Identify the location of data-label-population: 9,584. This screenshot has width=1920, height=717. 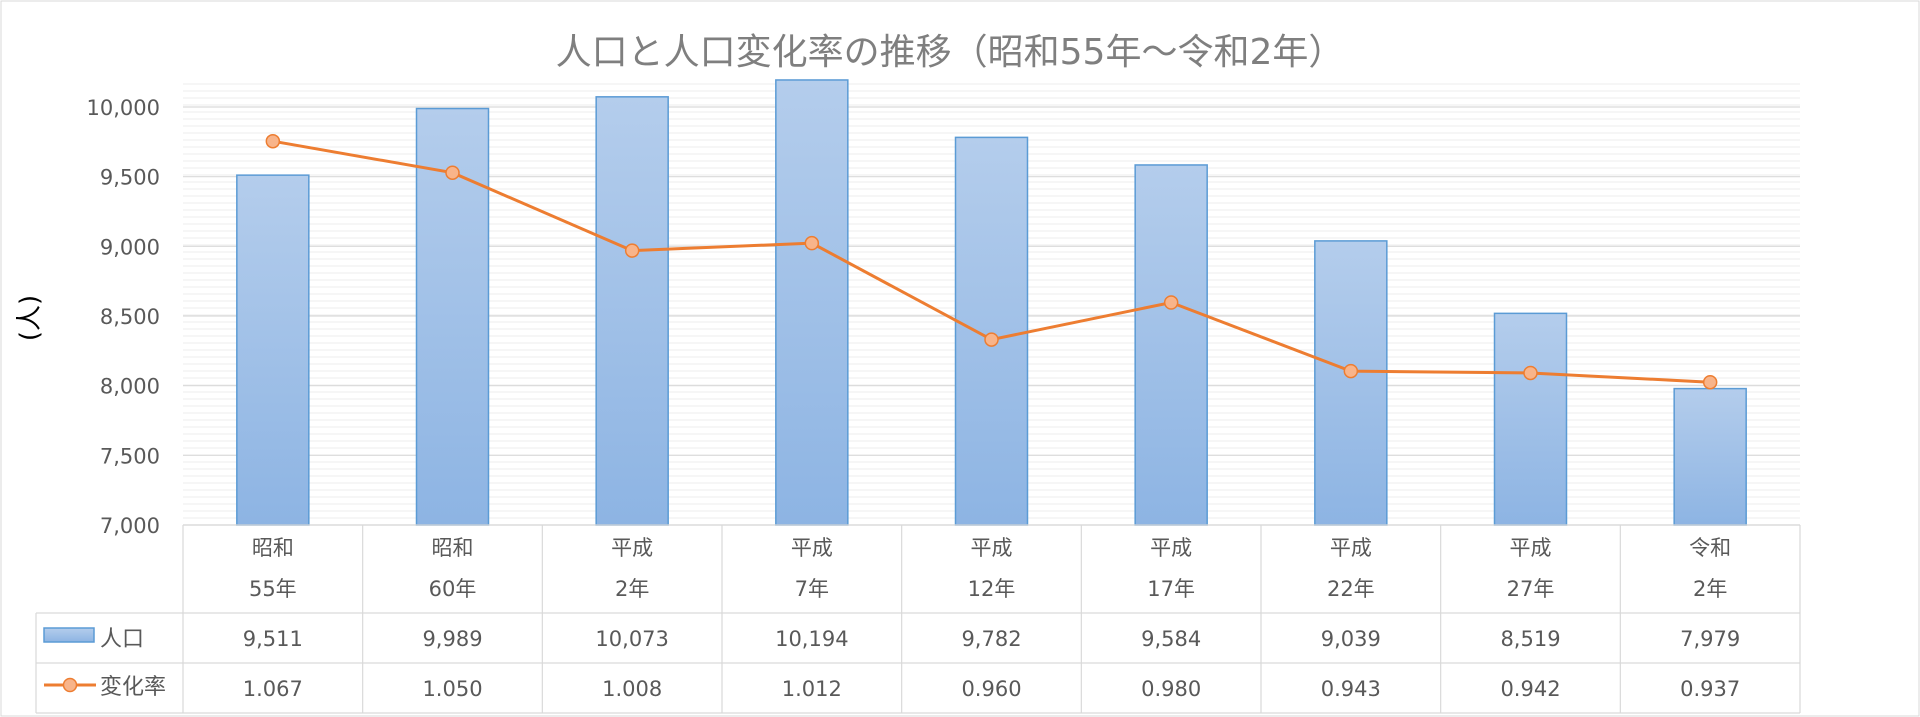
(1171, 639).